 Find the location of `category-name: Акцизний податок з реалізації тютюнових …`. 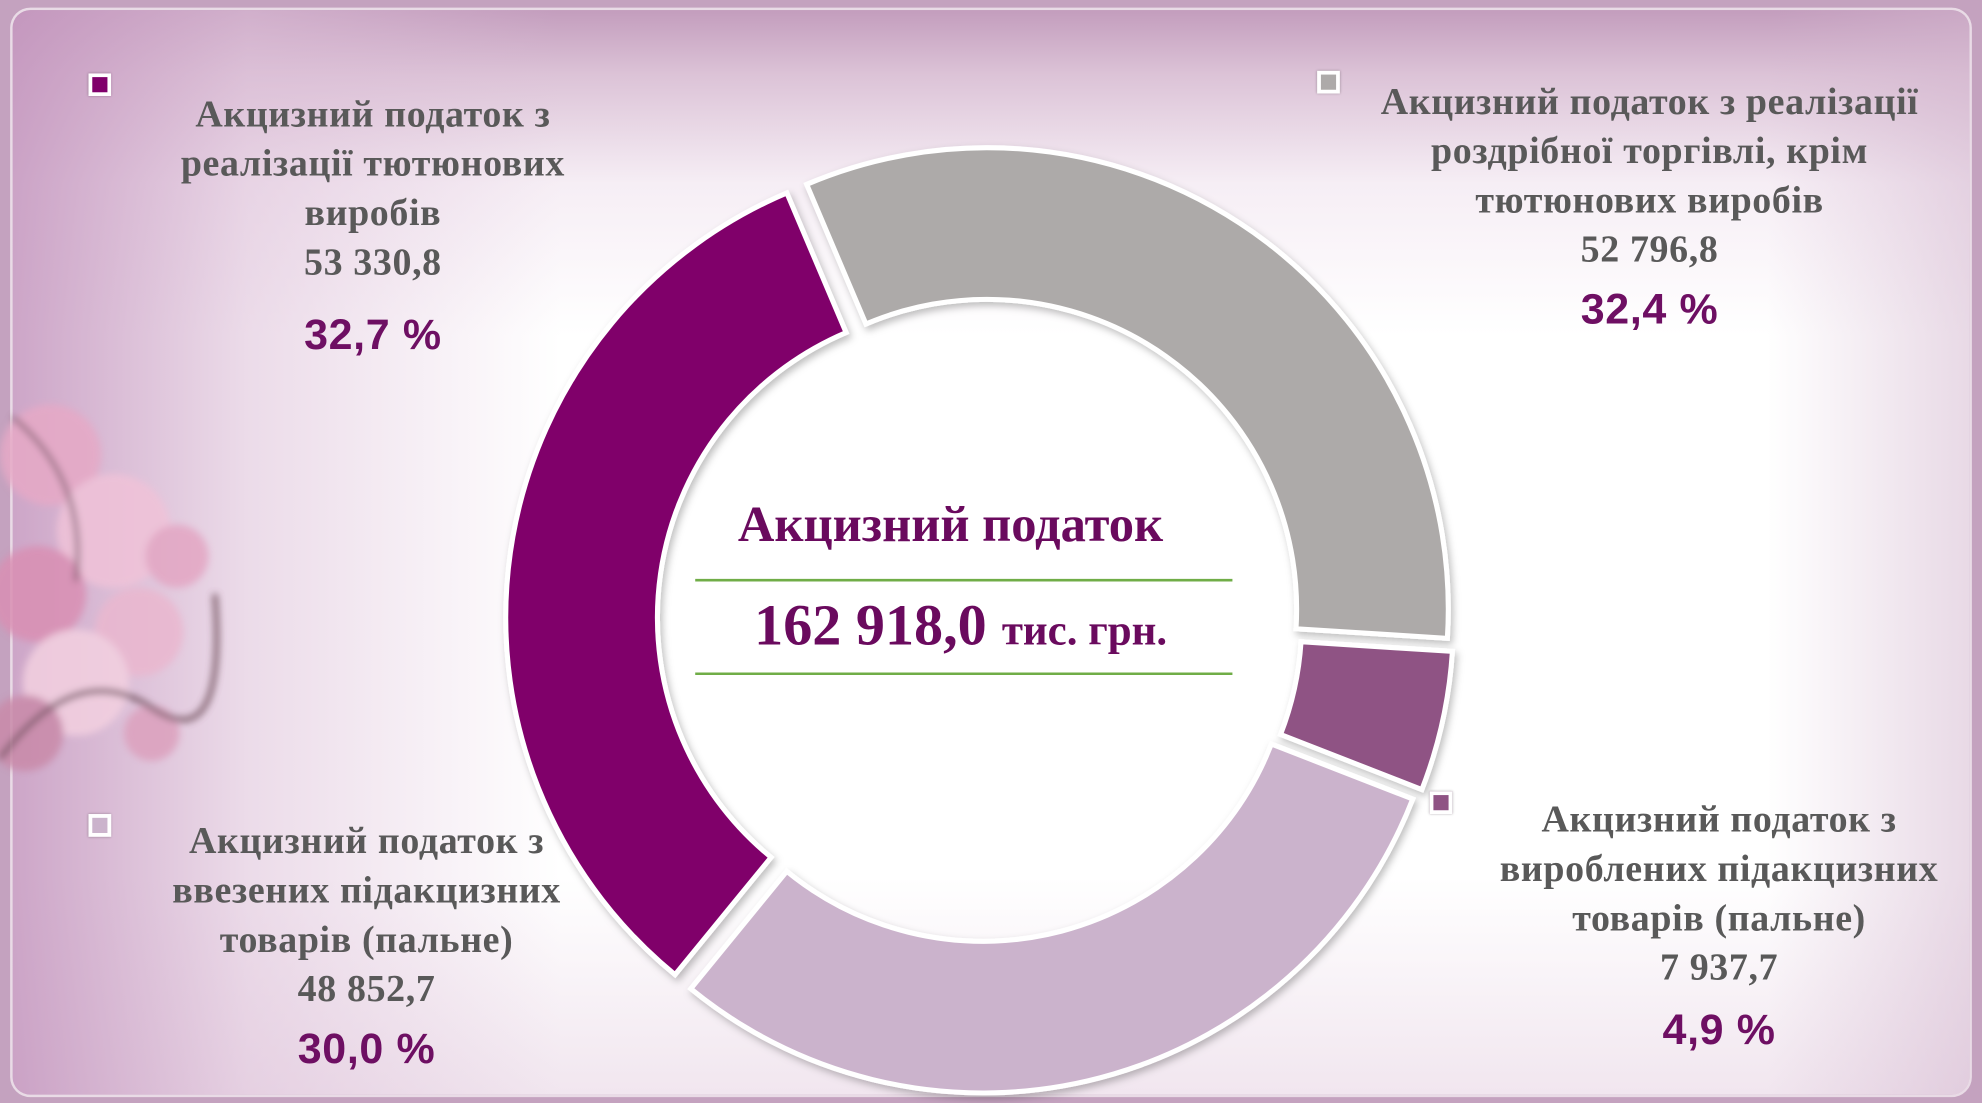

category-name: Акцизний податок з реалізації тютюнових … is located at coordinates (372, 163).